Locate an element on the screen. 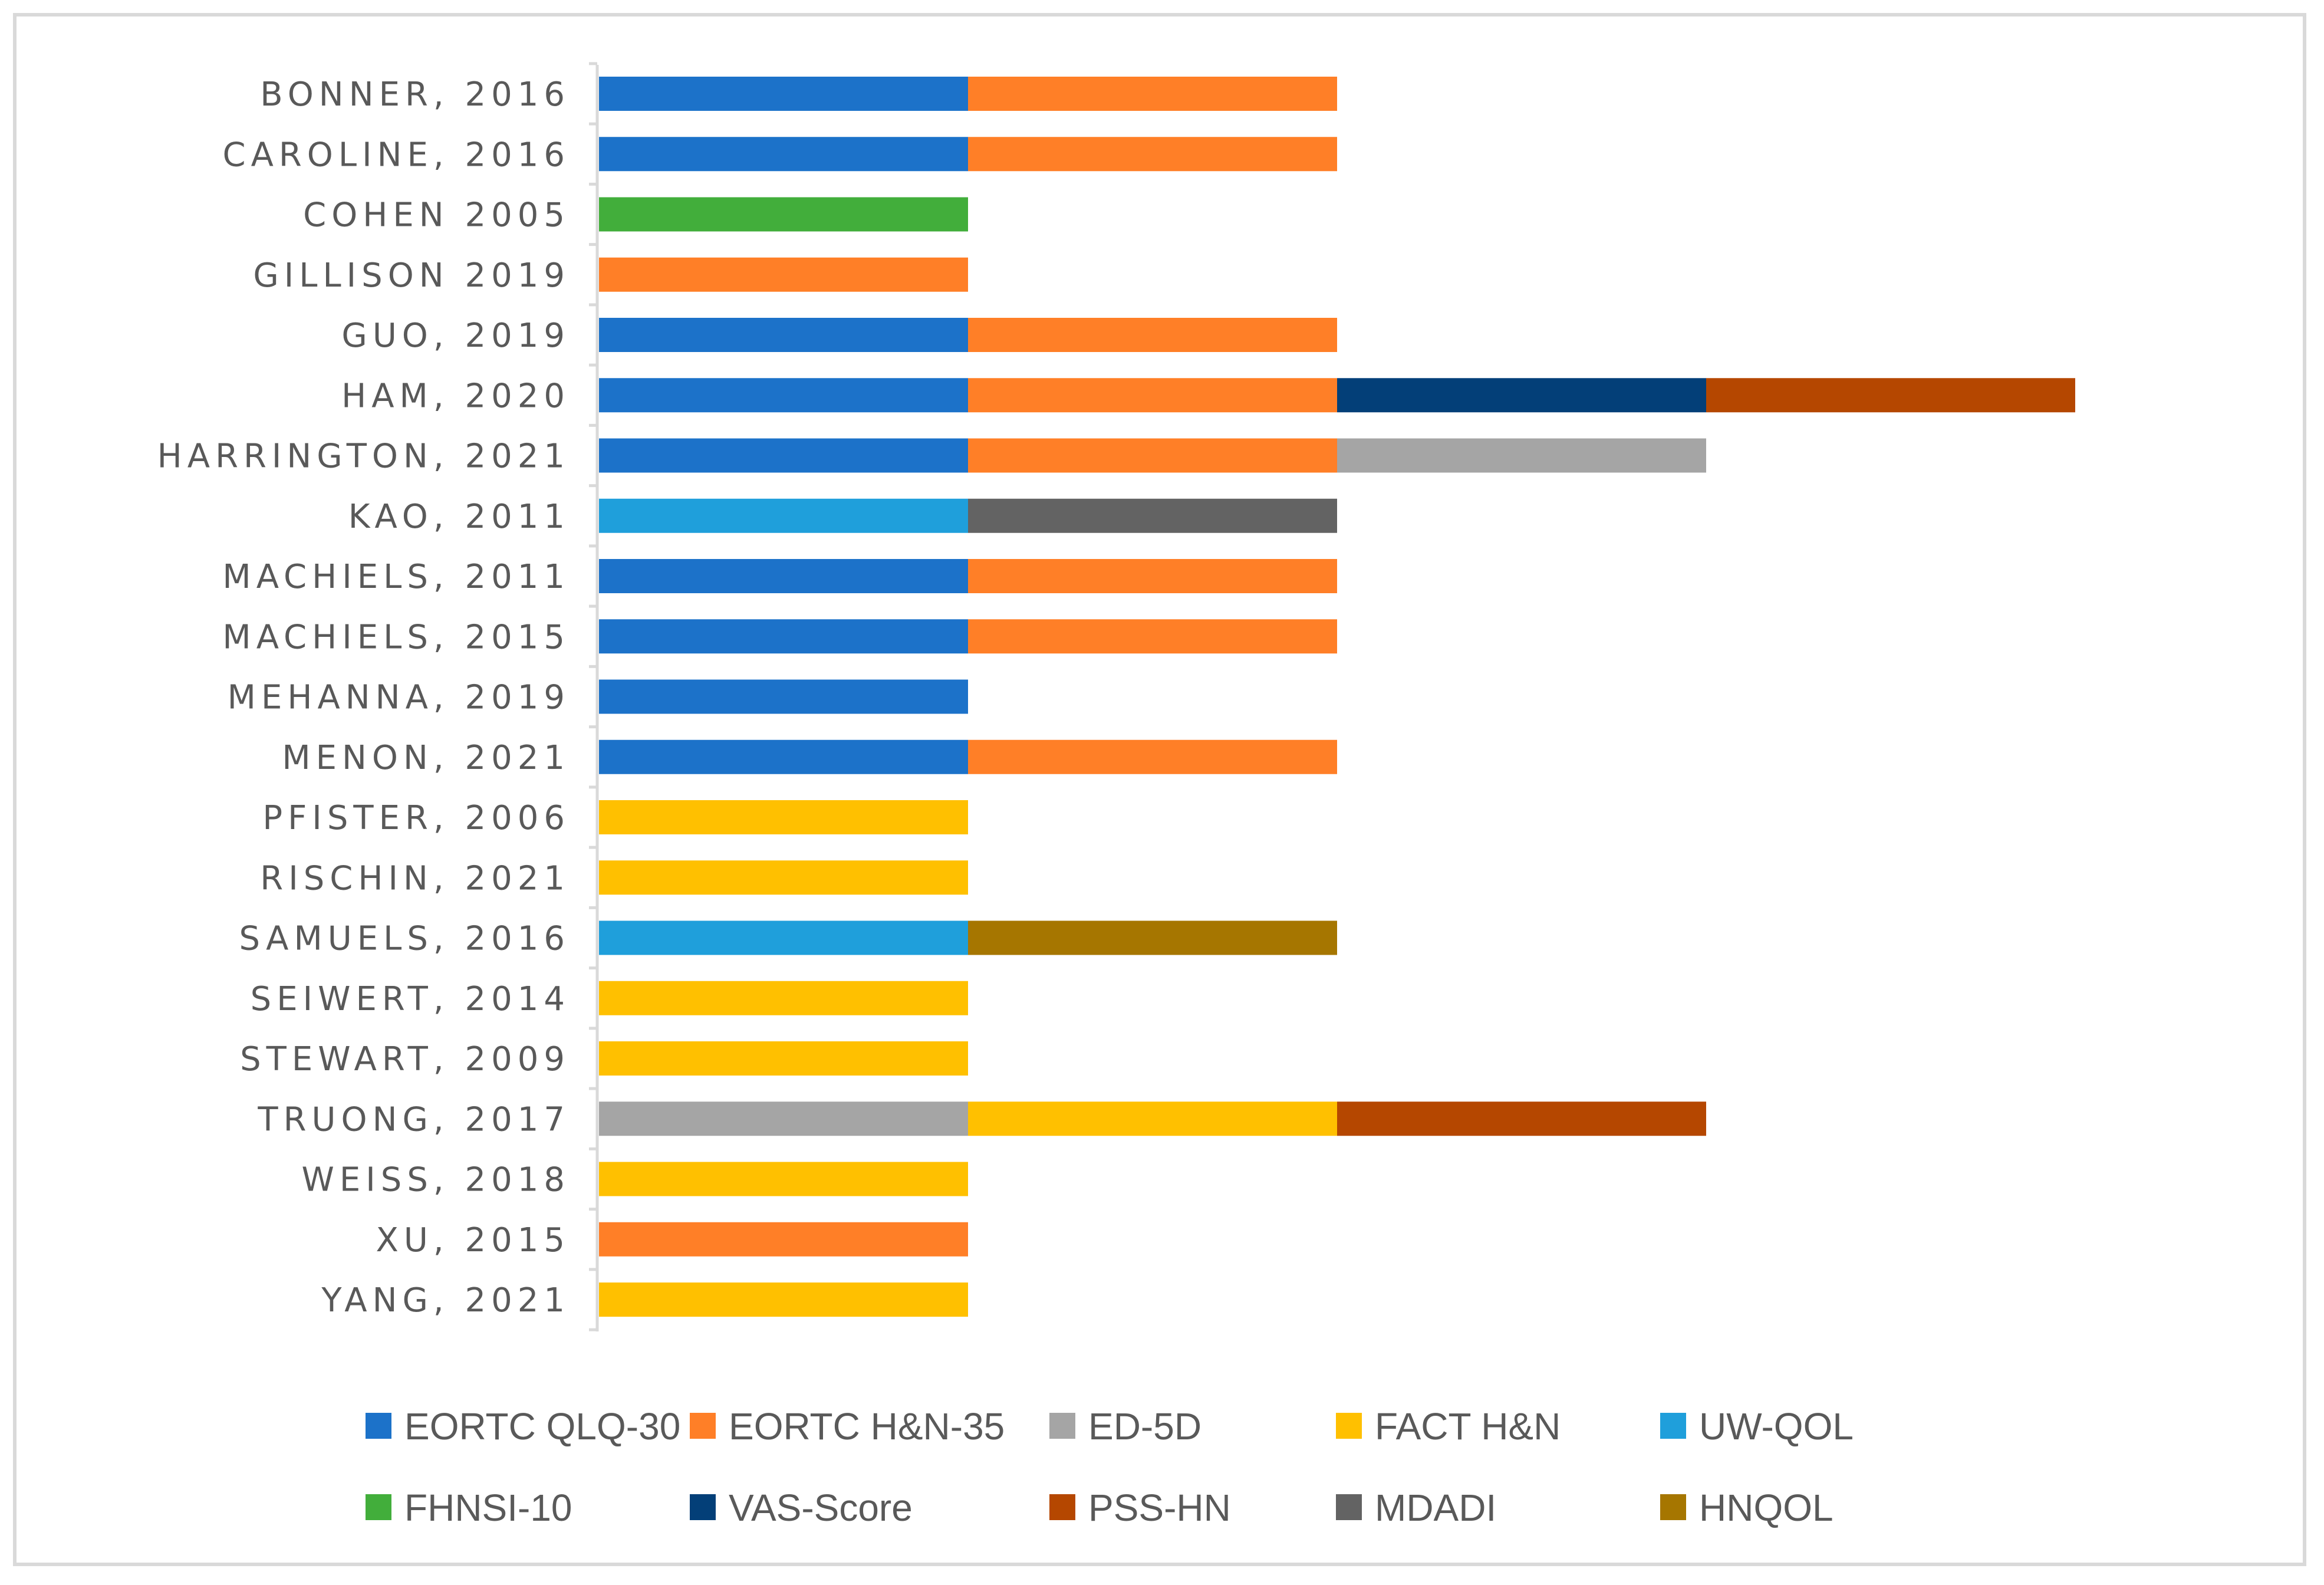  legend-label: EORTC H&N-35 is located at coordinates (867, 1426).